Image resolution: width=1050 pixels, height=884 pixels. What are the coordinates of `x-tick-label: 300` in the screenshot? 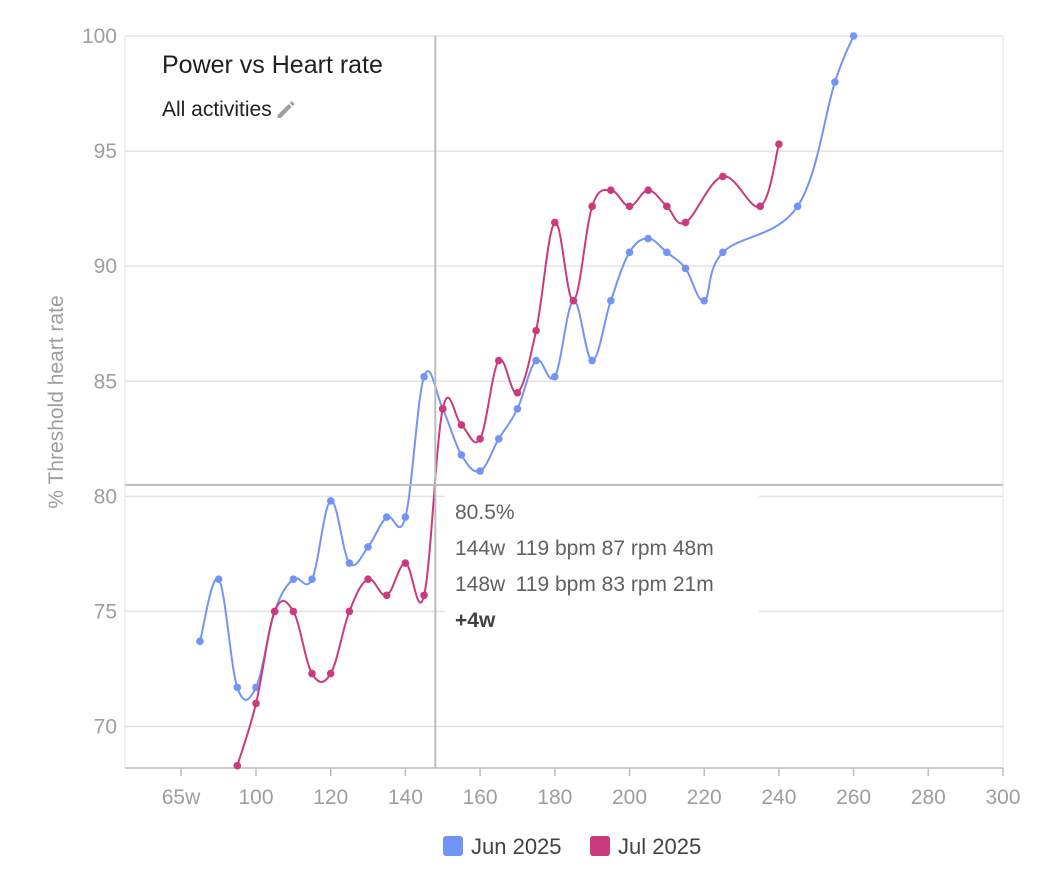 It's located at (1002, 797).